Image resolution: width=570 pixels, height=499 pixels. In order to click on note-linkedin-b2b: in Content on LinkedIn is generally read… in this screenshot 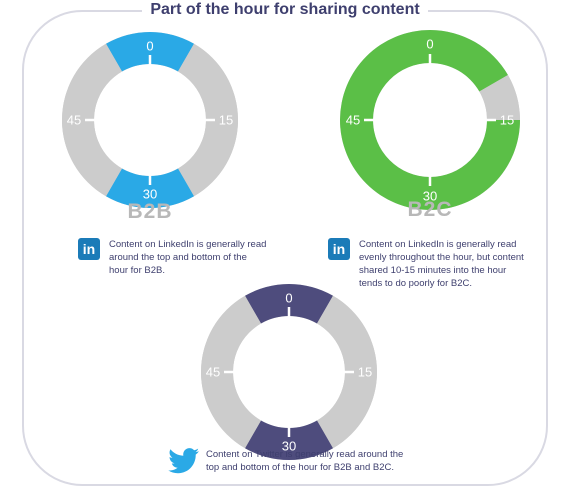, I will do `click(173, 257)`.